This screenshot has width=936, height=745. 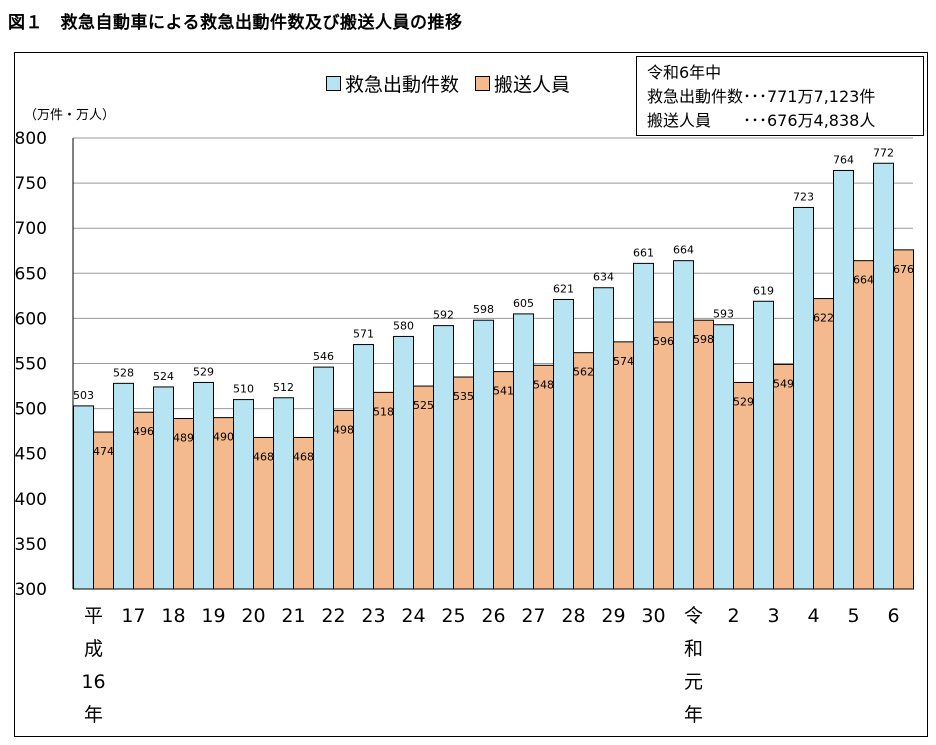 I want to click on x-tick-label: 27, so click(x=533, y=616).